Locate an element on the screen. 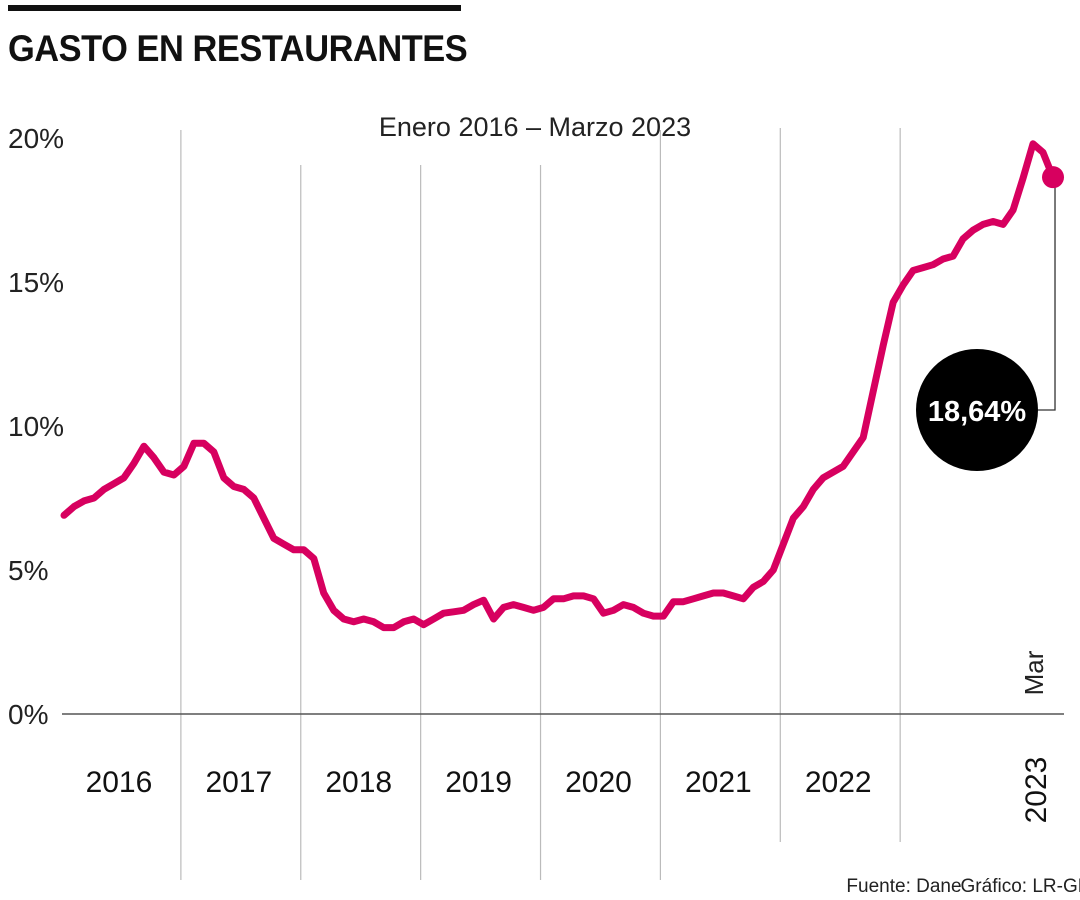 The image size is (1080, 900). chart-subtitle: Enero 2016 – Marzo 2023 is located at coordinates (535, 127).